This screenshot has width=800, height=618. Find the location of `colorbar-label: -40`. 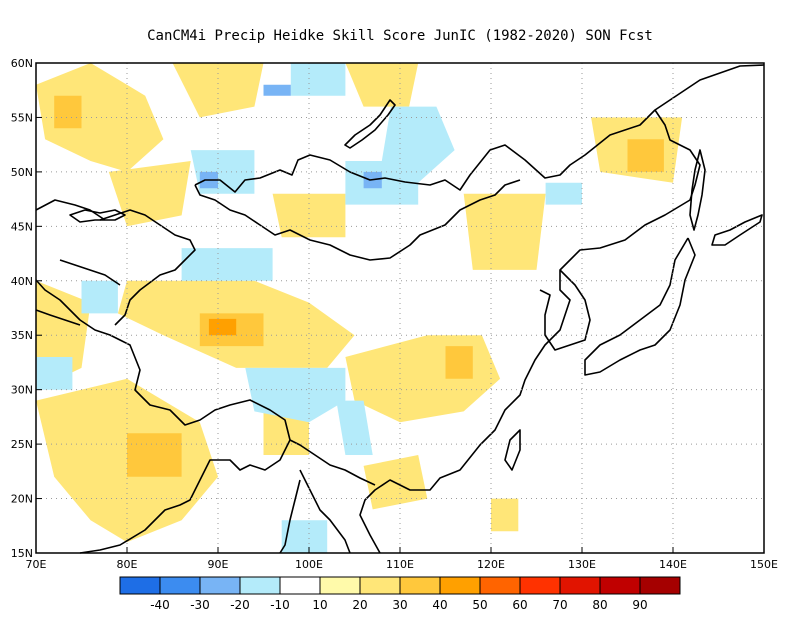

colorbar-label: -40 is located at coordinates (160, 605).